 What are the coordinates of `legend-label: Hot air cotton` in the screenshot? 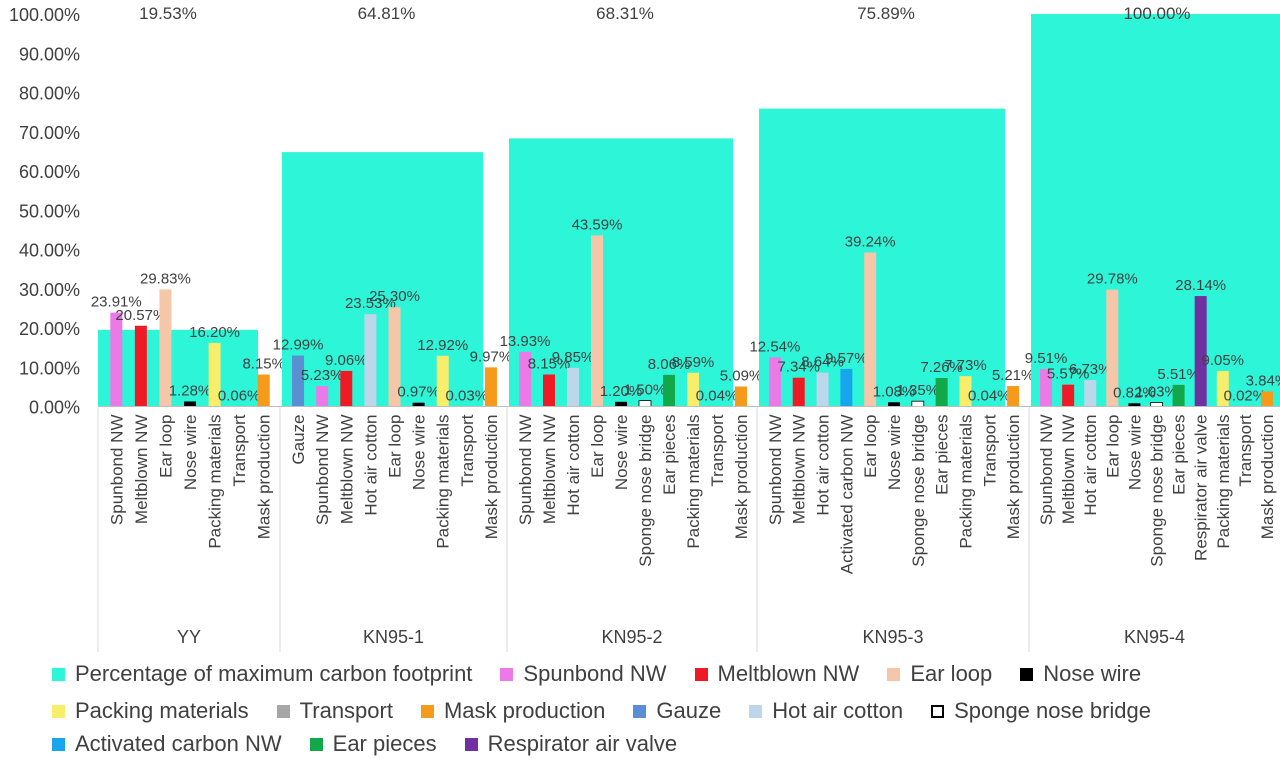 It's located at (838, 710).